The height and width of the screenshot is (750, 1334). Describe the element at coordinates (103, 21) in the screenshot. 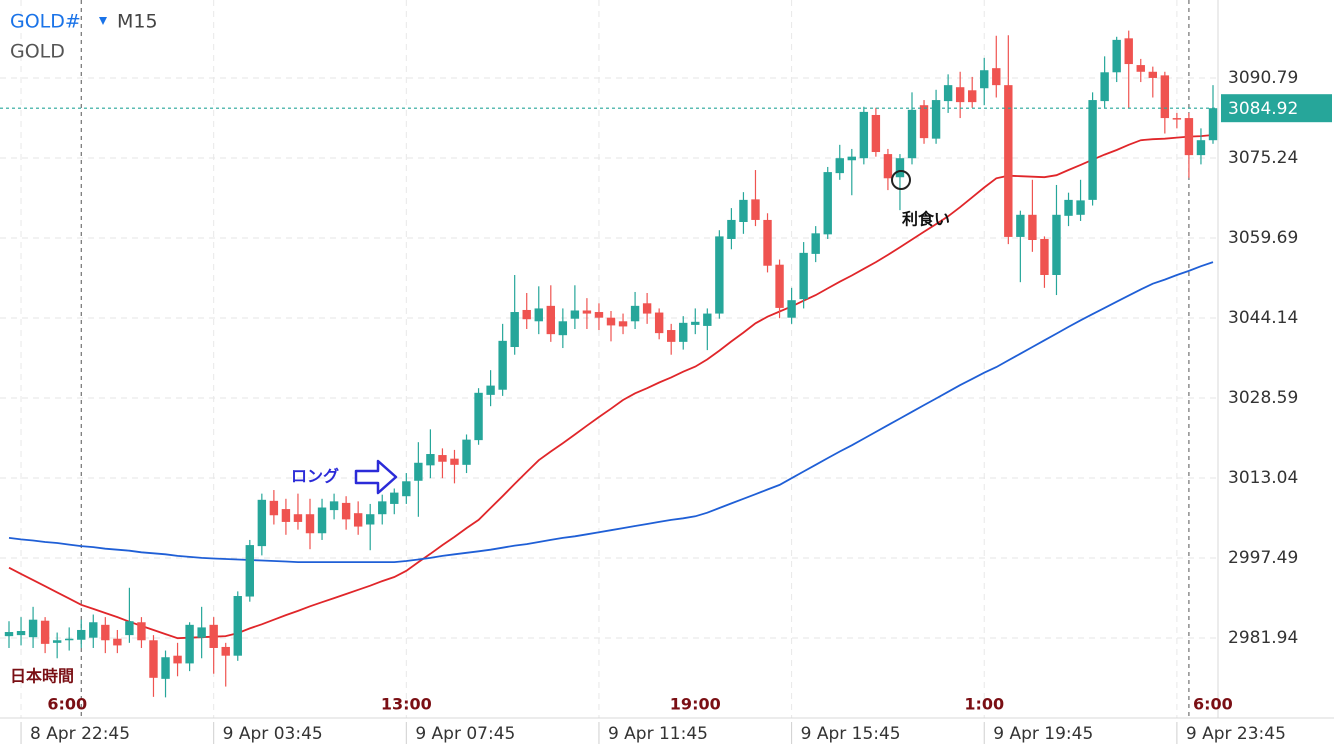

I see `symbol-dropdown` at that location.